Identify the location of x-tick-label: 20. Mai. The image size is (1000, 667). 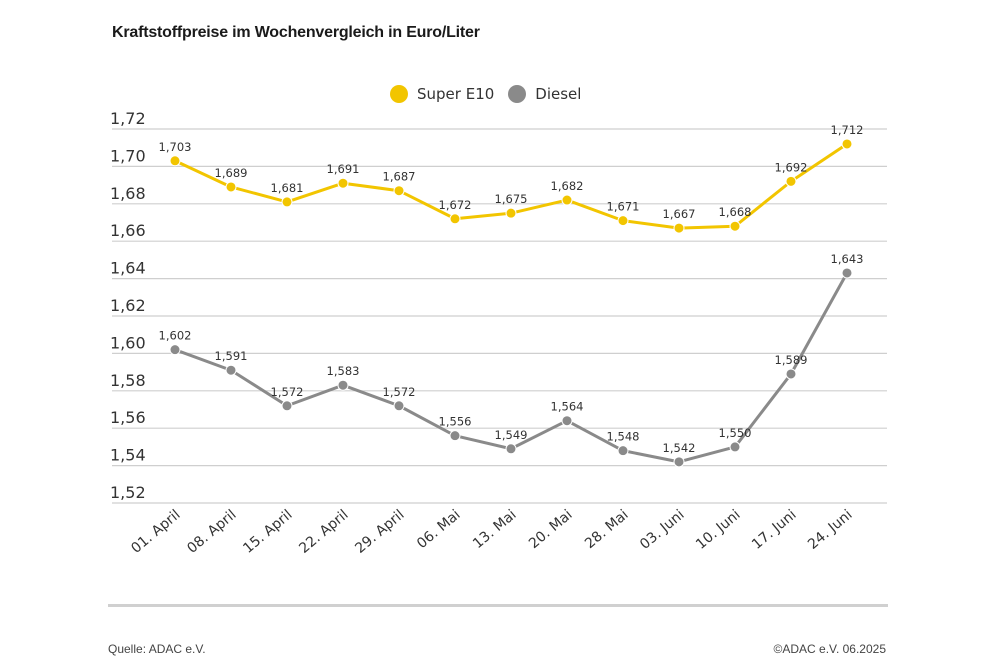
(551, 529).